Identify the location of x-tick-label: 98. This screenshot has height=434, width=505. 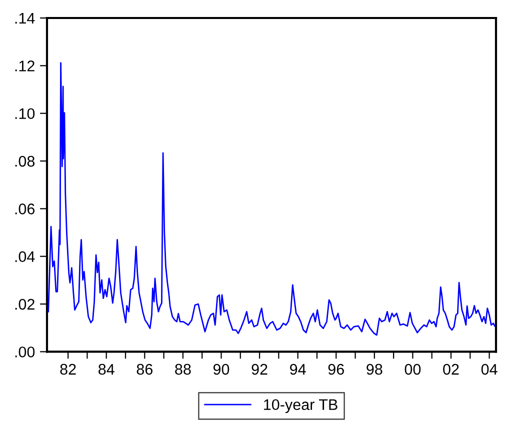
(374, 369).